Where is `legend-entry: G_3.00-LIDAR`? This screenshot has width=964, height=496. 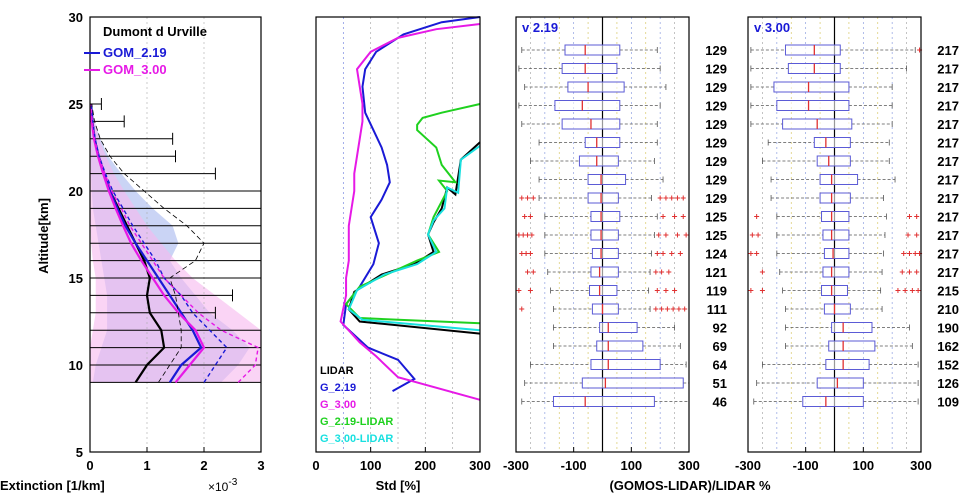 legend-entry: G_3.00-LIDAR is located at coordinates (356, 439).